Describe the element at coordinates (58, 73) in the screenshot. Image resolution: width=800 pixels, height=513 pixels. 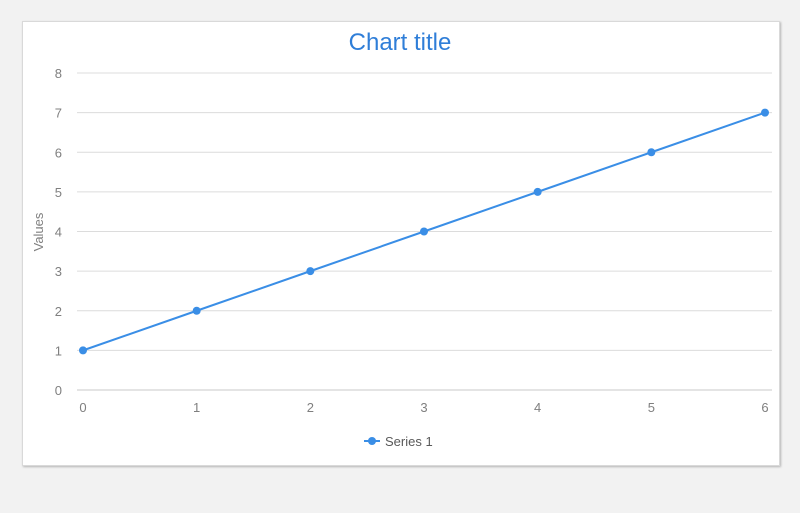
I see `y-tick-label: 8` at that location.